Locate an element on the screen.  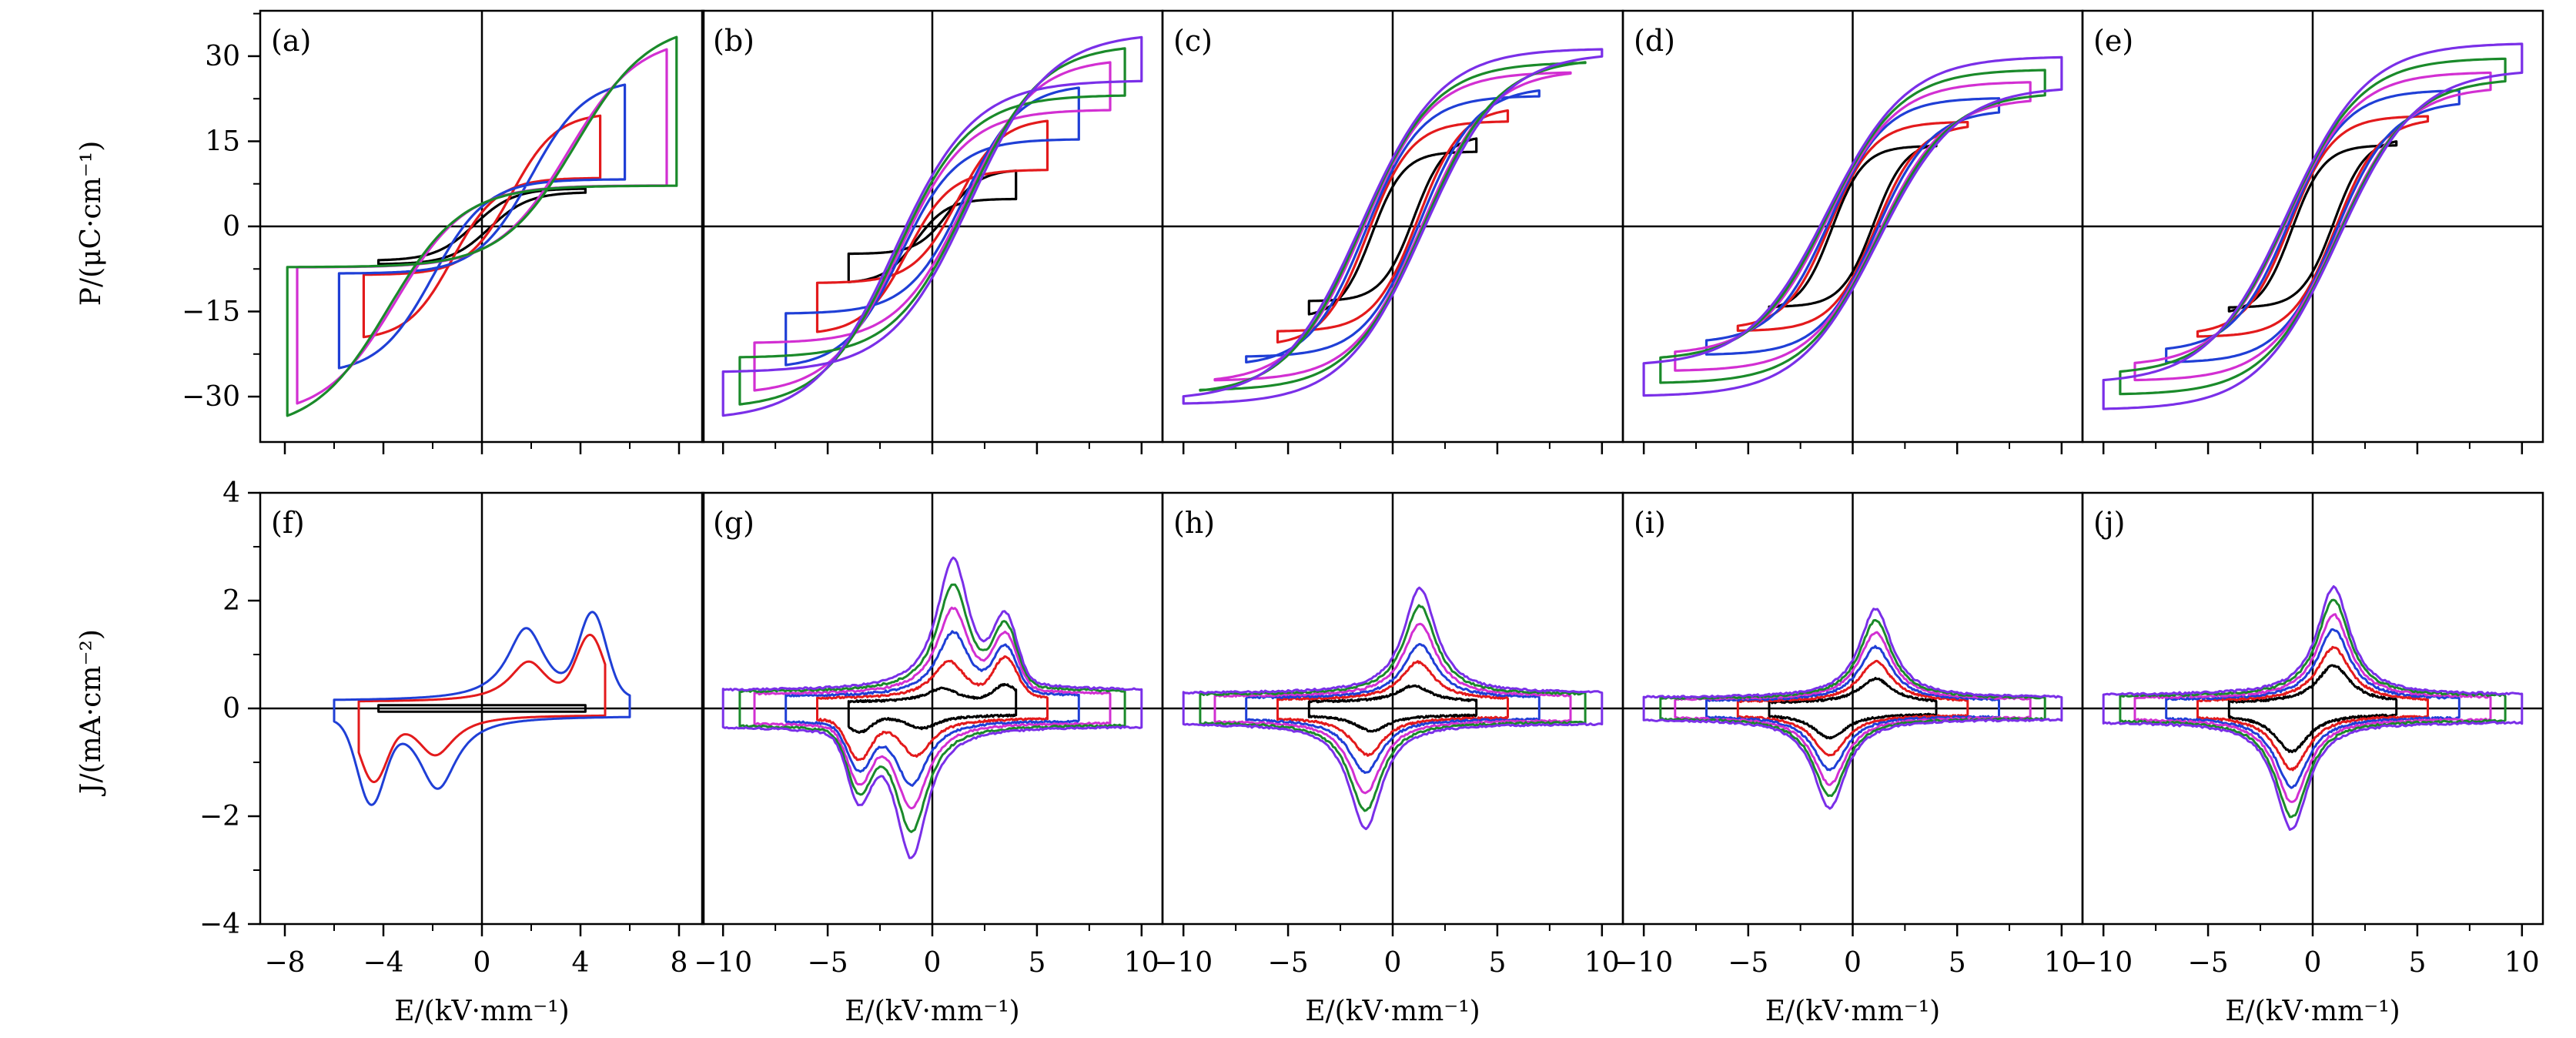
panel-a: −30 −15 0 15 30 (a) is located at coordinates (444, 231).